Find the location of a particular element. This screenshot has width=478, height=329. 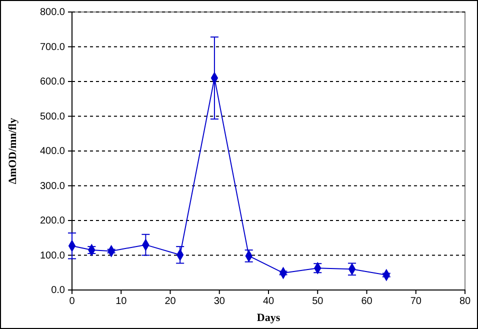

y-tick-label: 100.0 is located at coordinates (53, 256).